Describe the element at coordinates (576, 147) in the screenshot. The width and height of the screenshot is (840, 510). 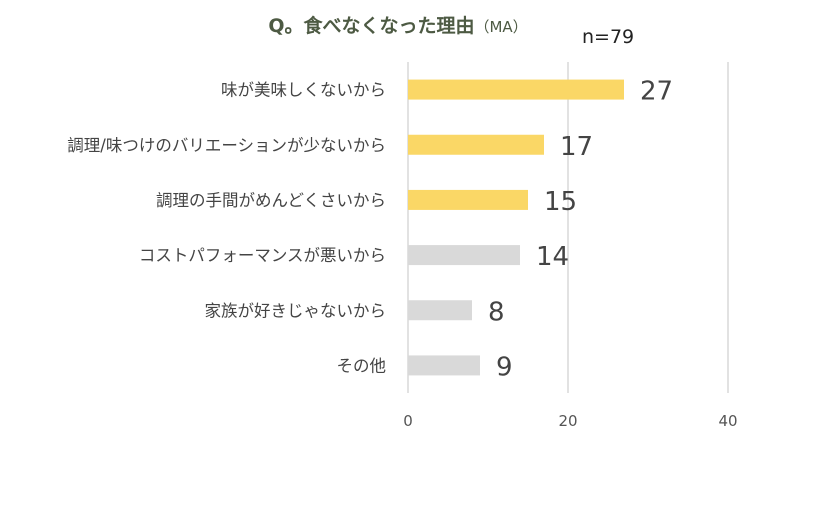
I see `data-label: 17` at that location.